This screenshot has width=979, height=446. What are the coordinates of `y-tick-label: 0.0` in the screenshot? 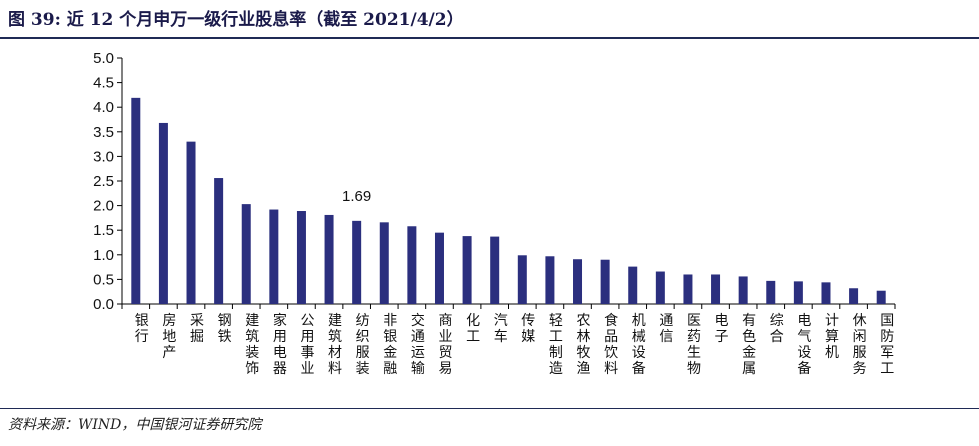 It's located at (103, 304).